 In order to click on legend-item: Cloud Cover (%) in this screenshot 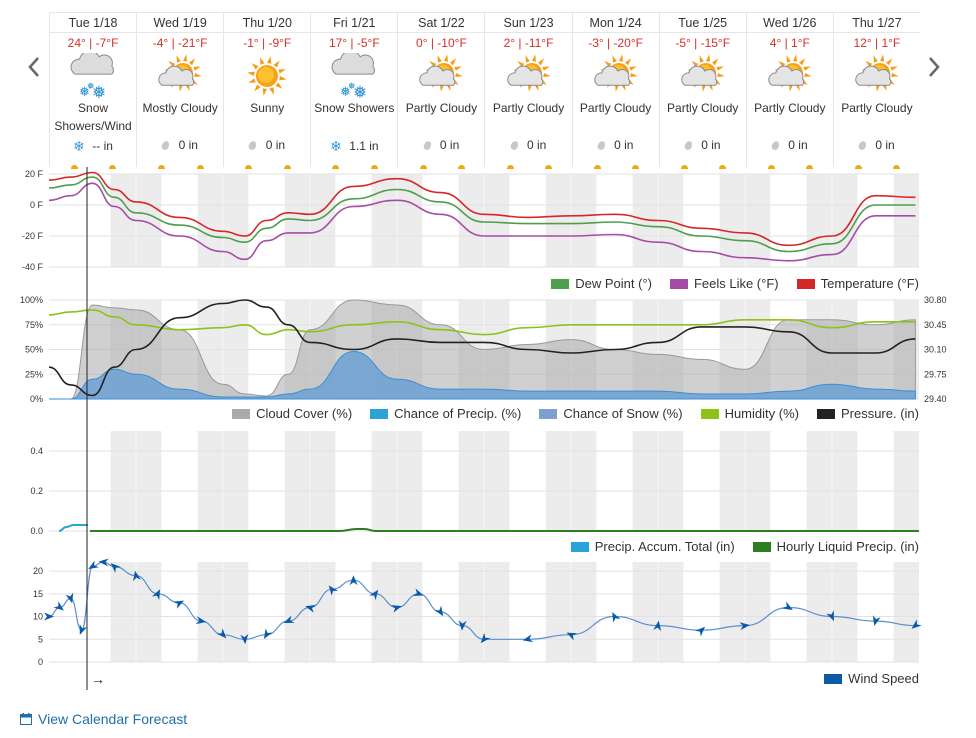, I will do `click(292, 413)`.